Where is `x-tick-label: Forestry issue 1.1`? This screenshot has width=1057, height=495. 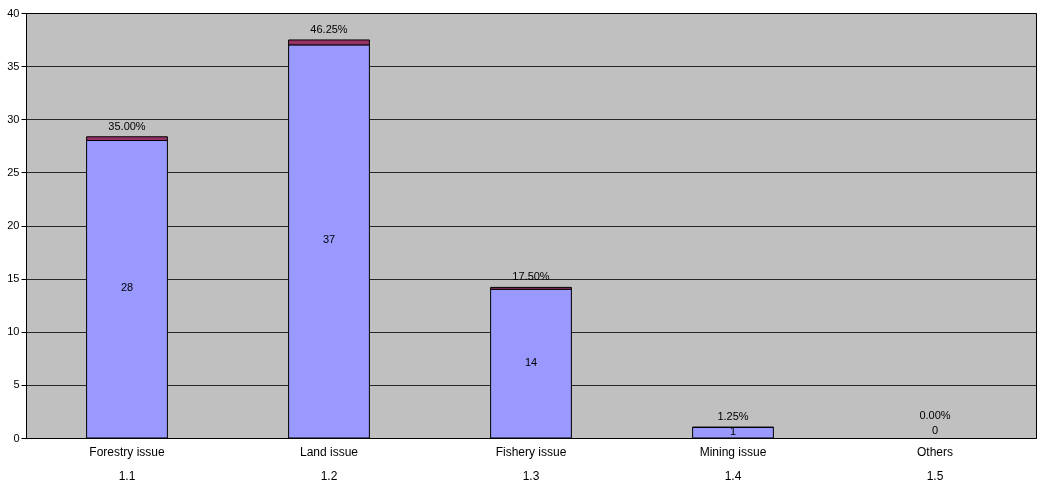
x-tick-label: Forestry issue 1.1 is located at coordinates (127, 463).